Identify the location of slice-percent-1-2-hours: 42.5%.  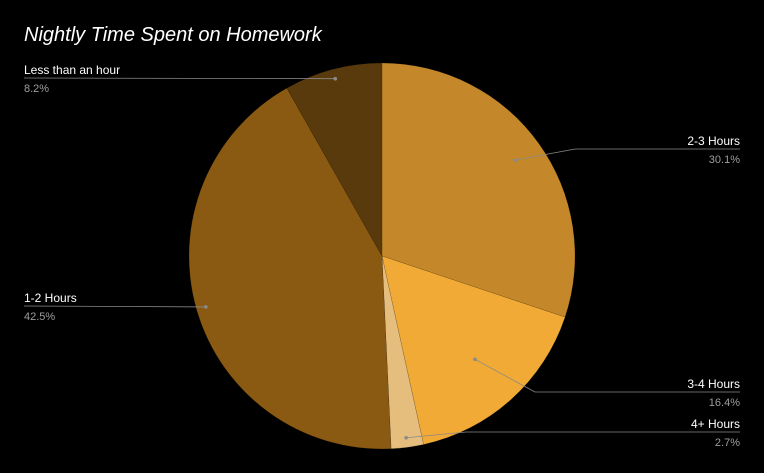
(39, 317).